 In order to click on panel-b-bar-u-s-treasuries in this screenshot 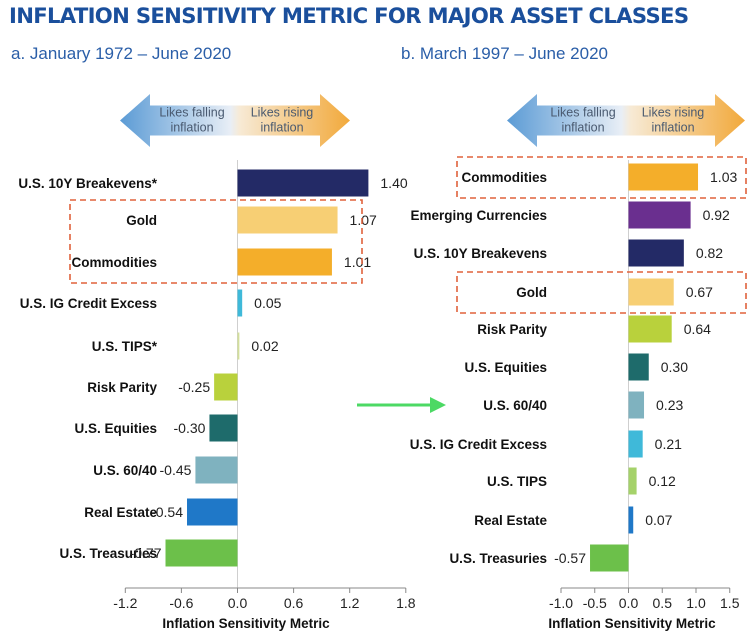, I will do `click(609, 558)`.